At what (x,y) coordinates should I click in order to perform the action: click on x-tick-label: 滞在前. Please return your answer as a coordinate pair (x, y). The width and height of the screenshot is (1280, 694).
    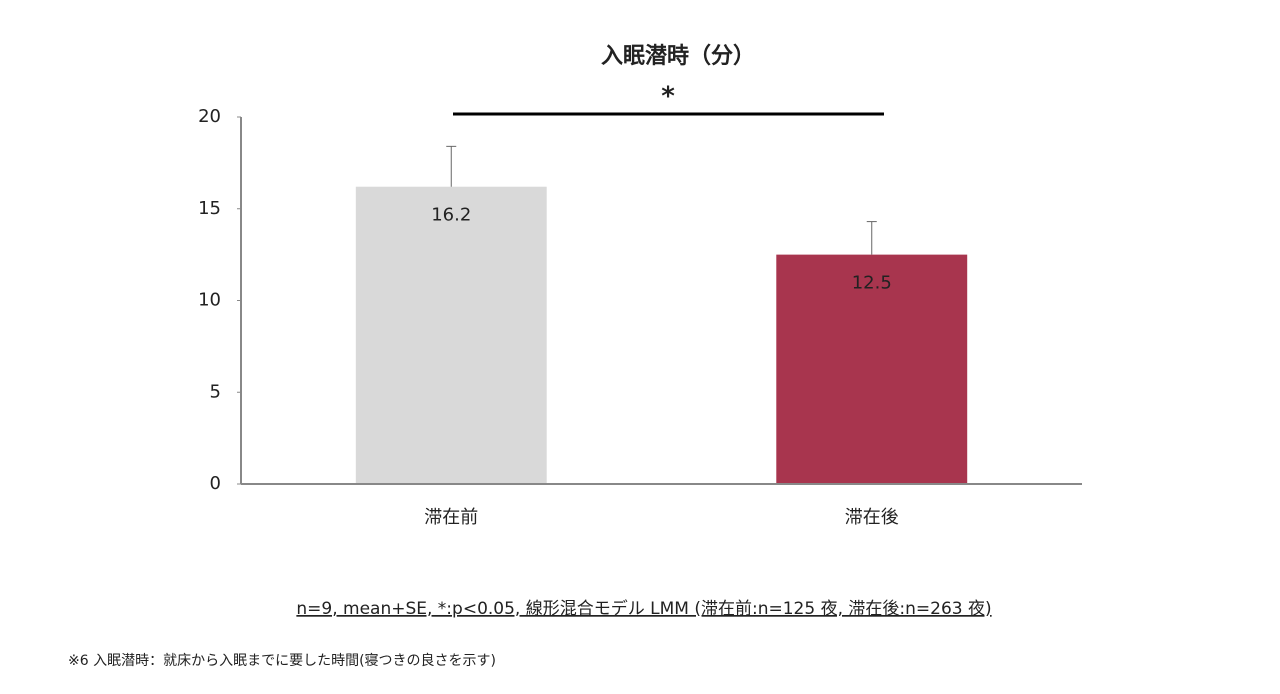
    Looking at the image, I should click on (451, 517).